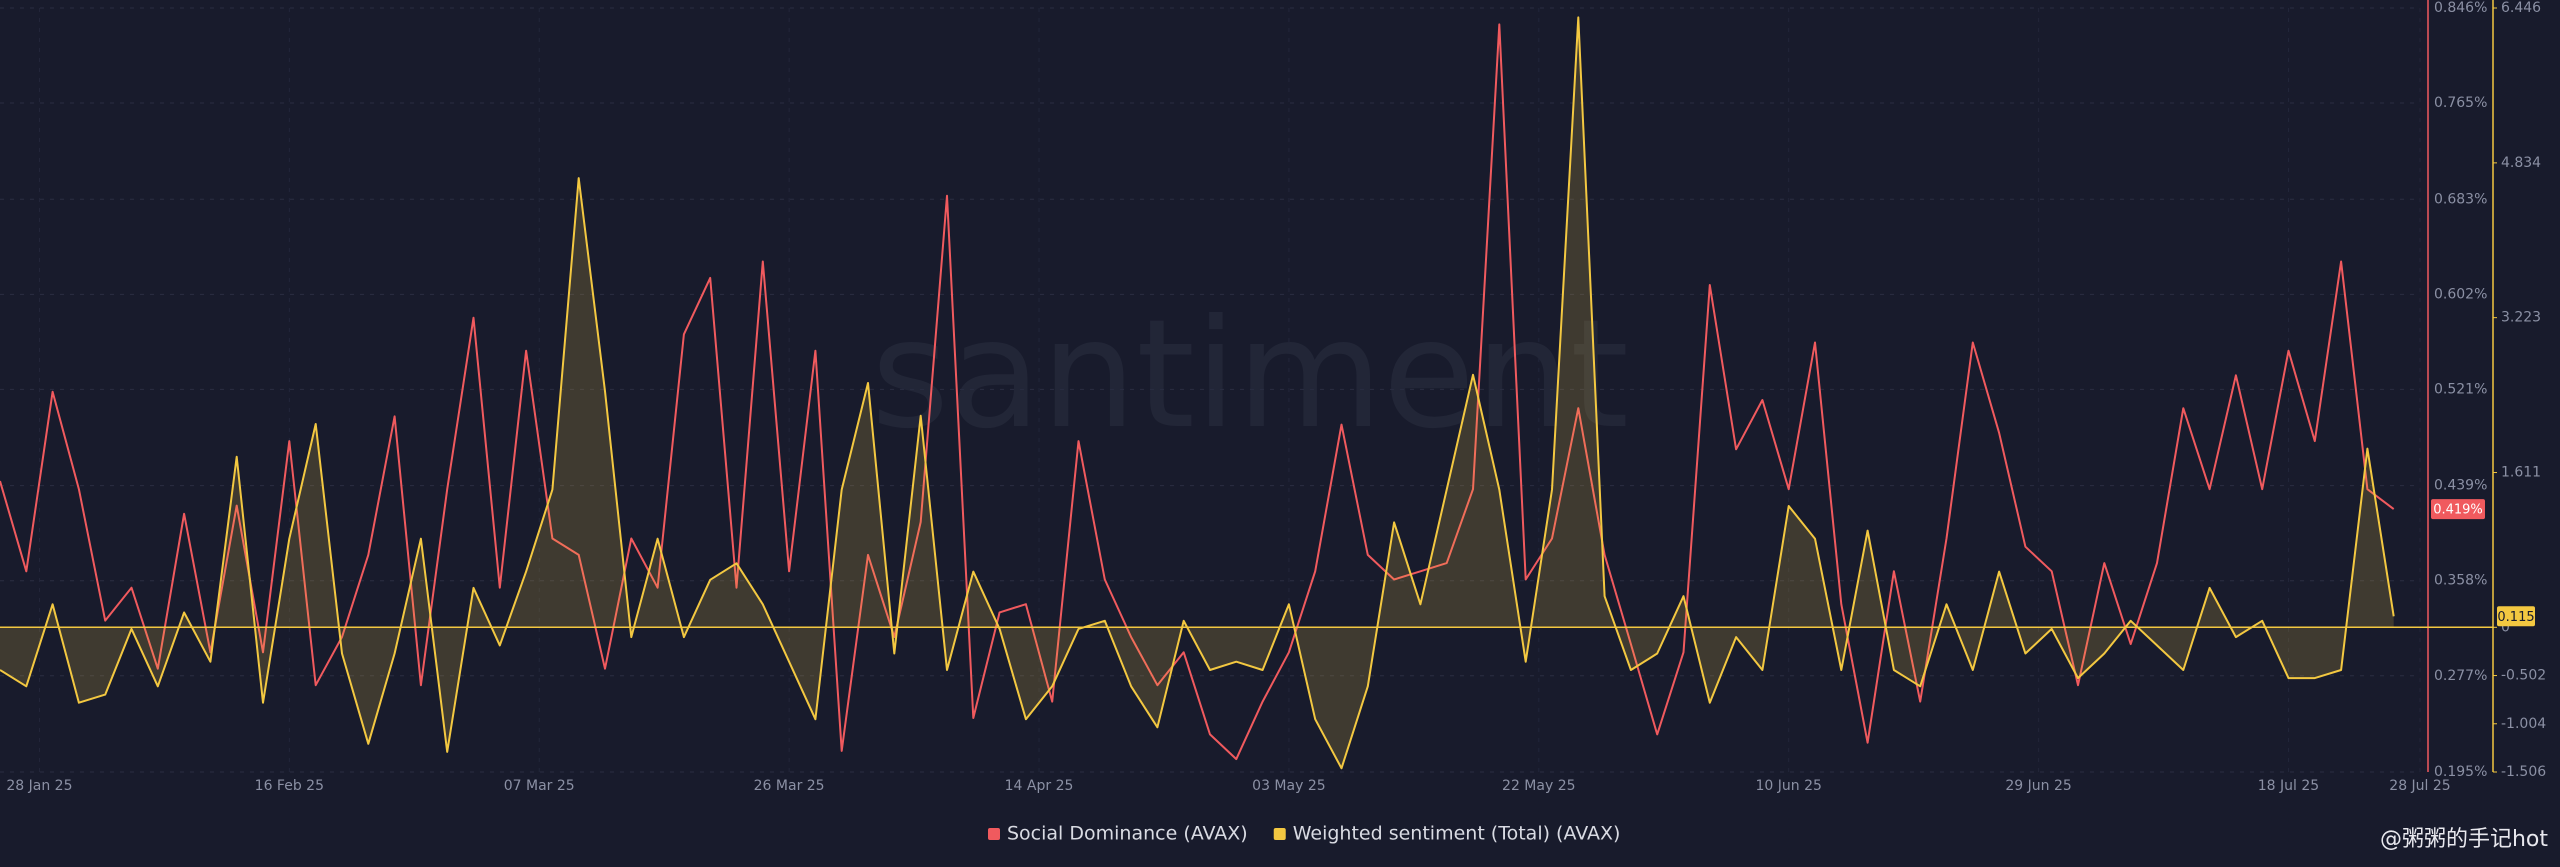 This screenshot has width=2560, height=867. I want to click on legend-label: Social Dominance (AVAX), so click(1127, 834).